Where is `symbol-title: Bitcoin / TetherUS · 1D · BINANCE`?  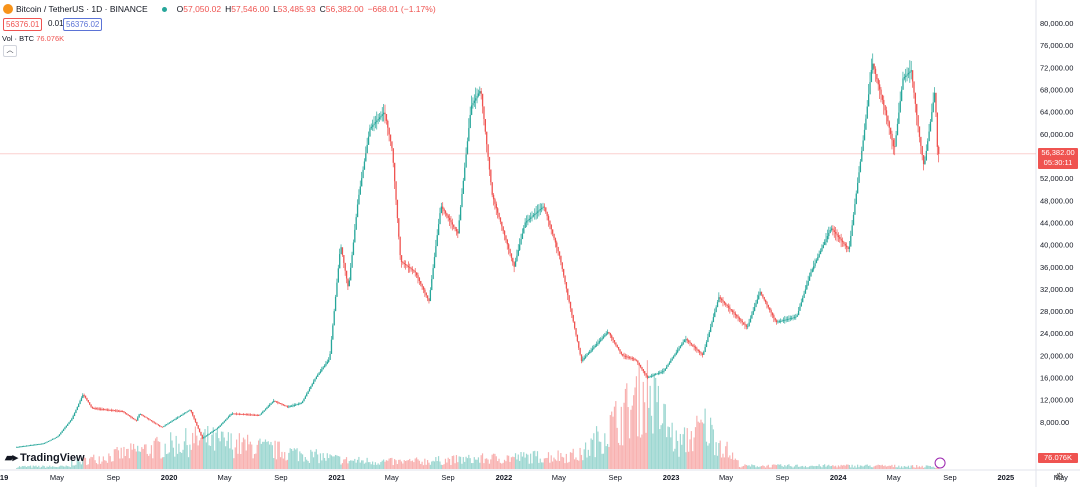
symbol-title: Bitcoin / TetherUS · 1D · BINANCE is located at coordinates (82, 9).